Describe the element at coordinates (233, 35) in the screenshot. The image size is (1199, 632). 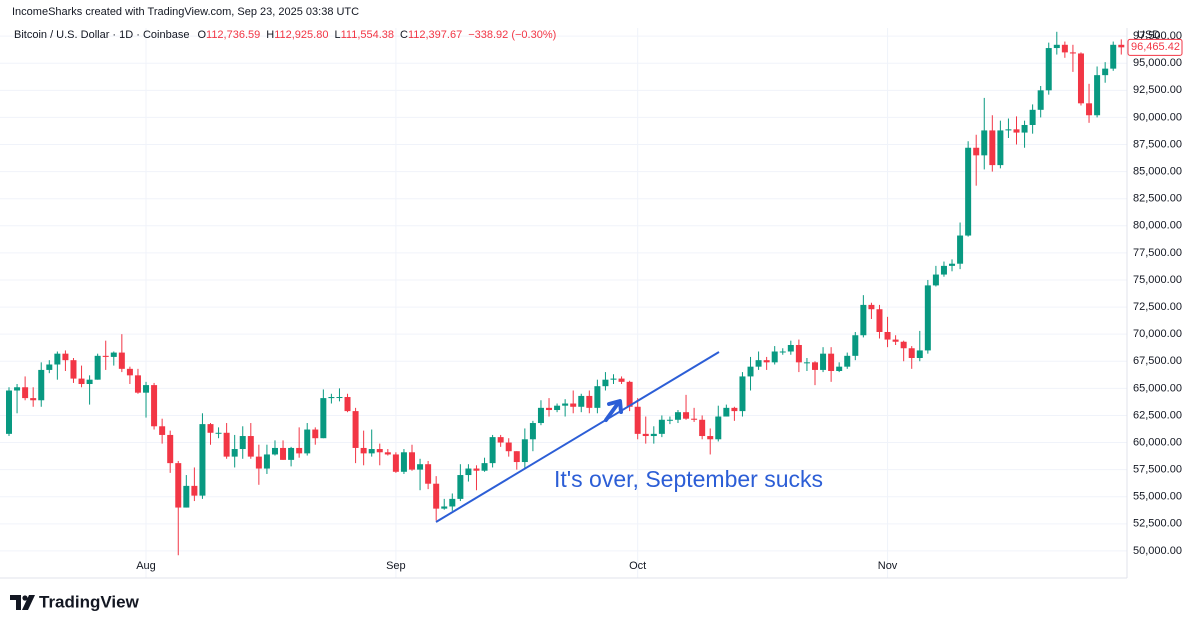
I see `legend-value: 112,736.59` at that location.